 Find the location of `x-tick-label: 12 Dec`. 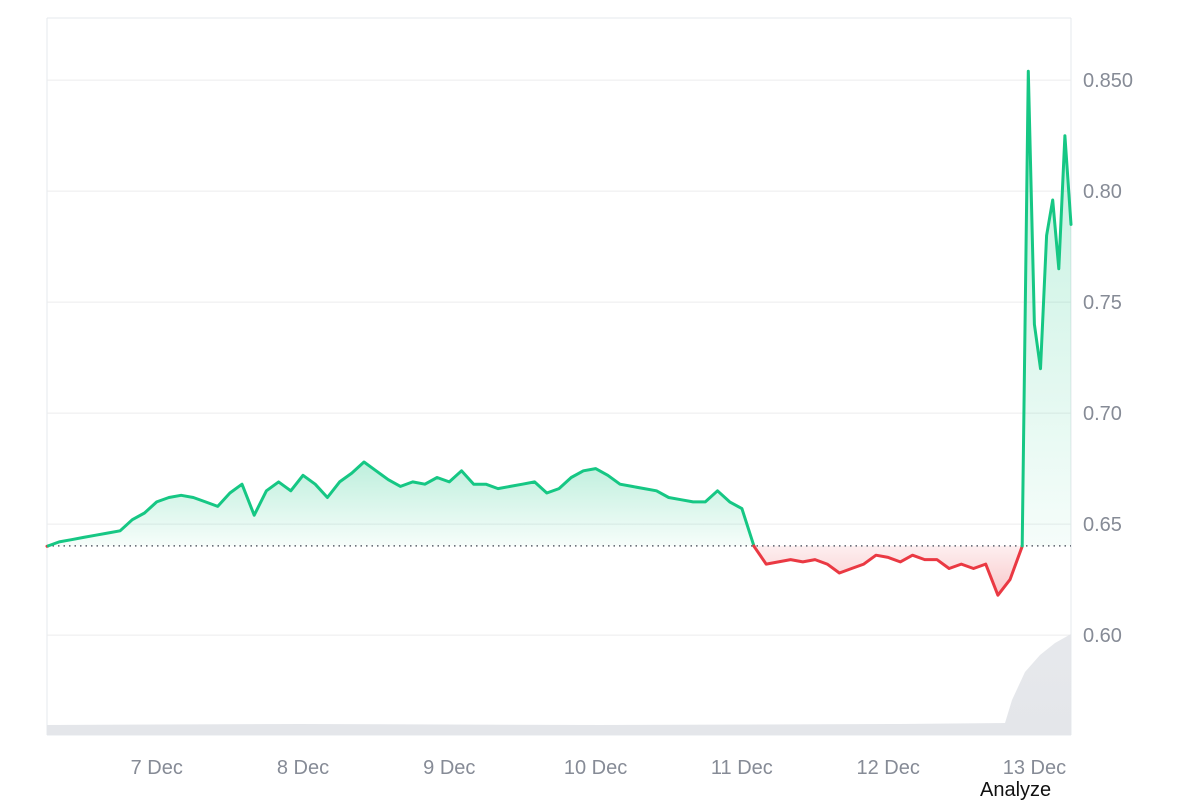

x-tick-label: 12 Dec is located at coordinates (887, 768).